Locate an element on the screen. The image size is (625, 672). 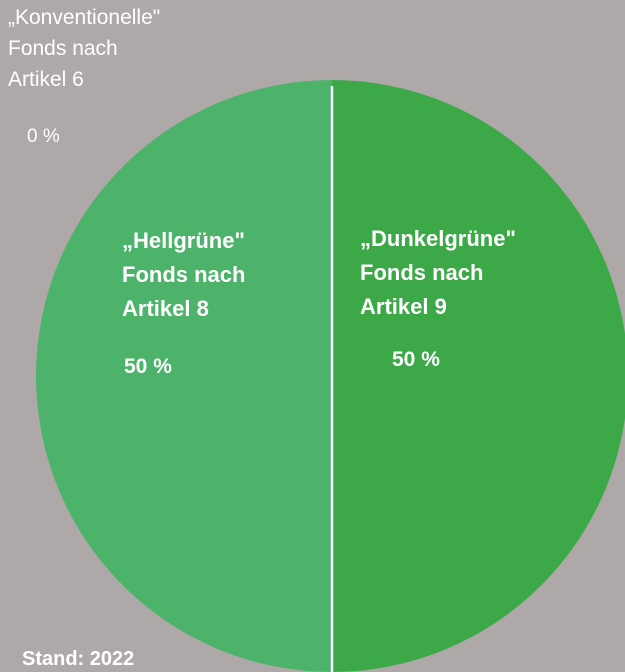
label-article9: „Dunkelgrüne" Fonds nach Artikel 9 is located at coordinates (438, 273).